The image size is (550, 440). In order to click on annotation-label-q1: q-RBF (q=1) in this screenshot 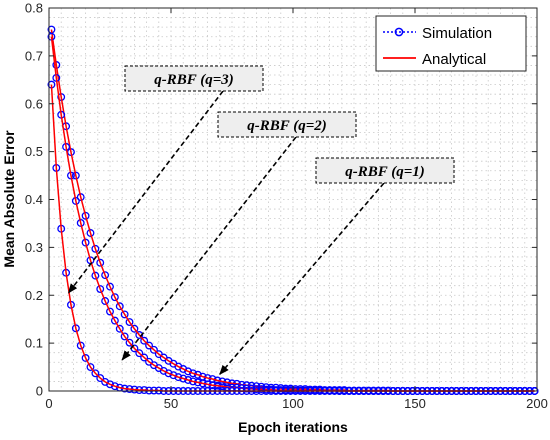, I will do `click(385, 172)`.